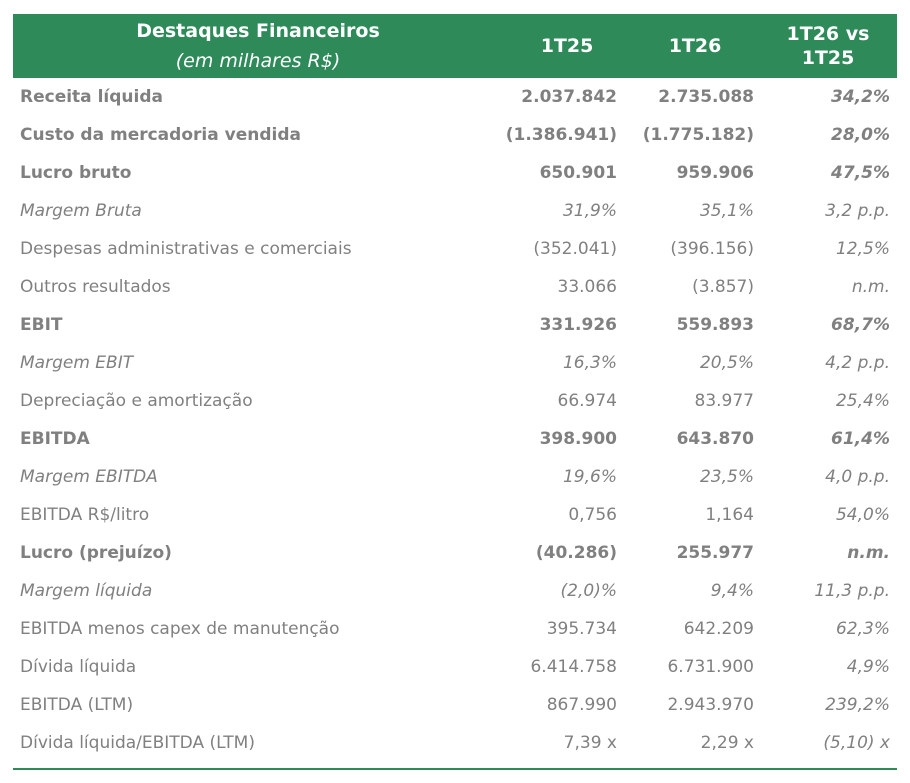  Describe the element at coordinates (91, 97) in the screenshot. I see `row-label: Receita líquida` at that location.